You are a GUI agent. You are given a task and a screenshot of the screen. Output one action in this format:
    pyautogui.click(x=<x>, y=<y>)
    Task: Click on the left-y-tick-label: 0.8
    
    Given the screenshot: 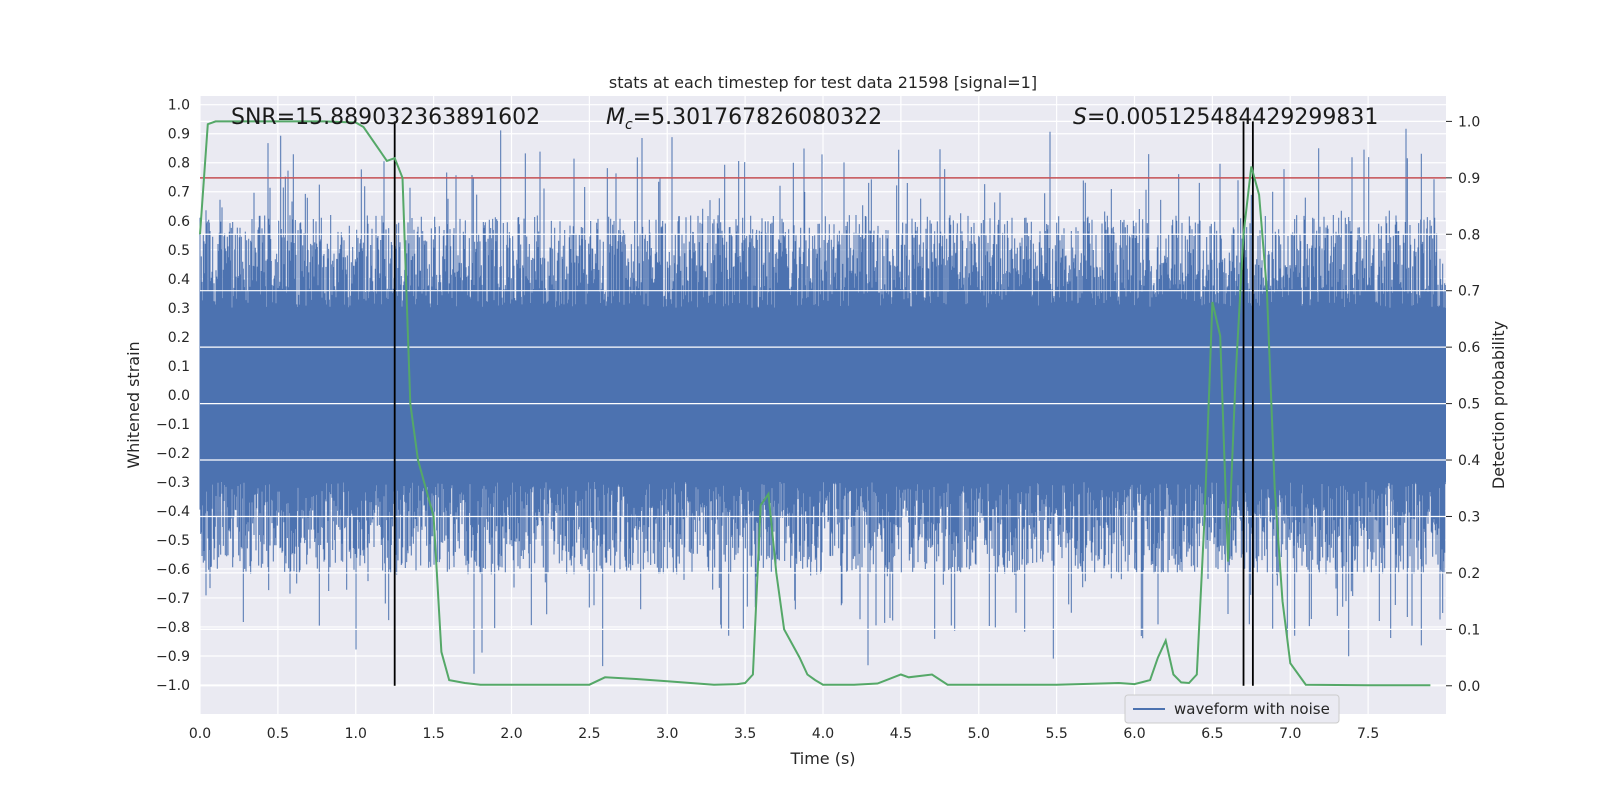 What is the action you would take?
    pyautogui.click(x=179, y=164)
    